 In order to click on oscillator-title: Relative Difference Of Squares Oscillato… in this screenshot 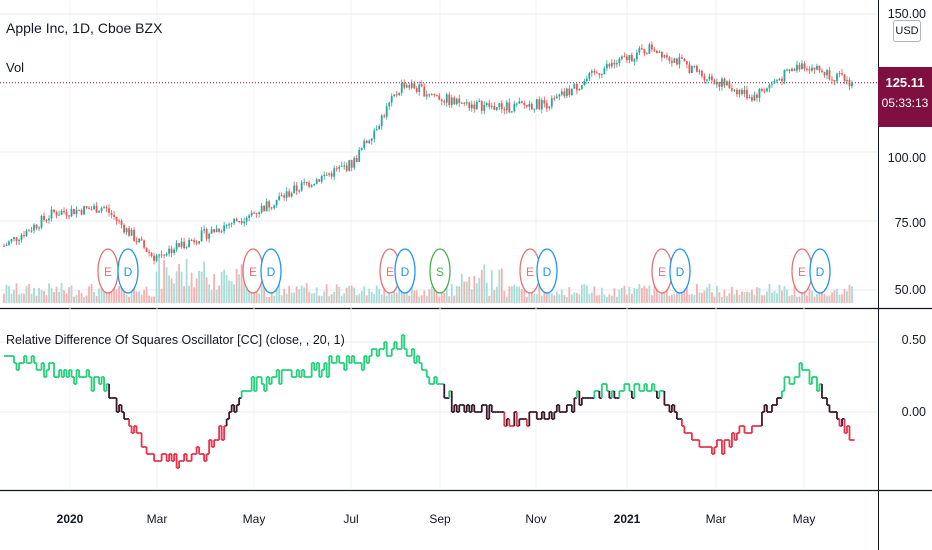, I will do `click(175, 340)`.